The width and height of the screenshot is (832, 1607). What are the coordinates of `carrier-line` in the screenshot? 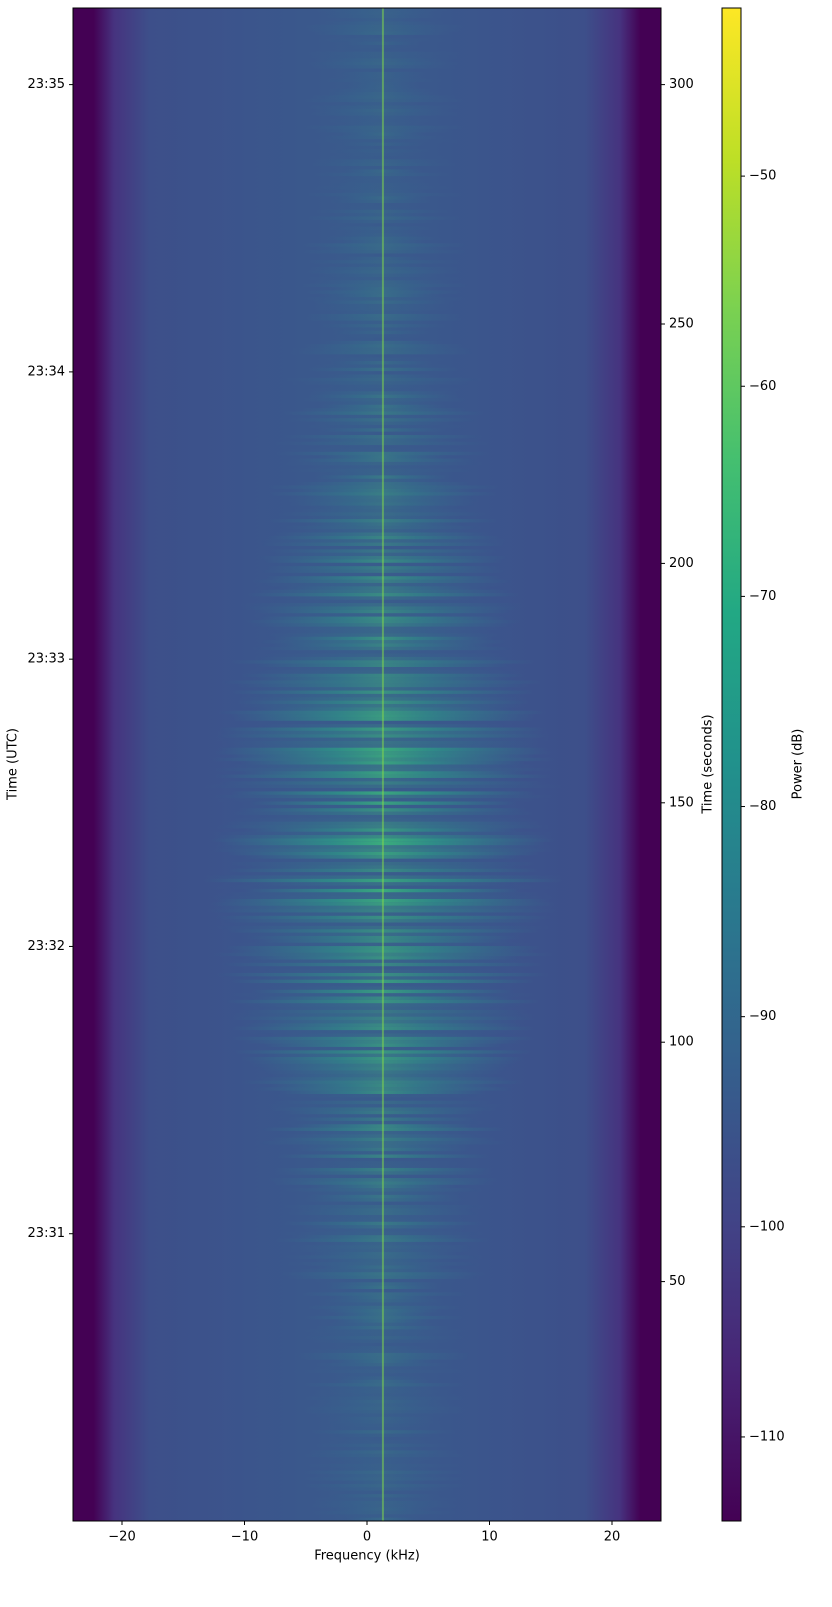 It's located at (382, 764).